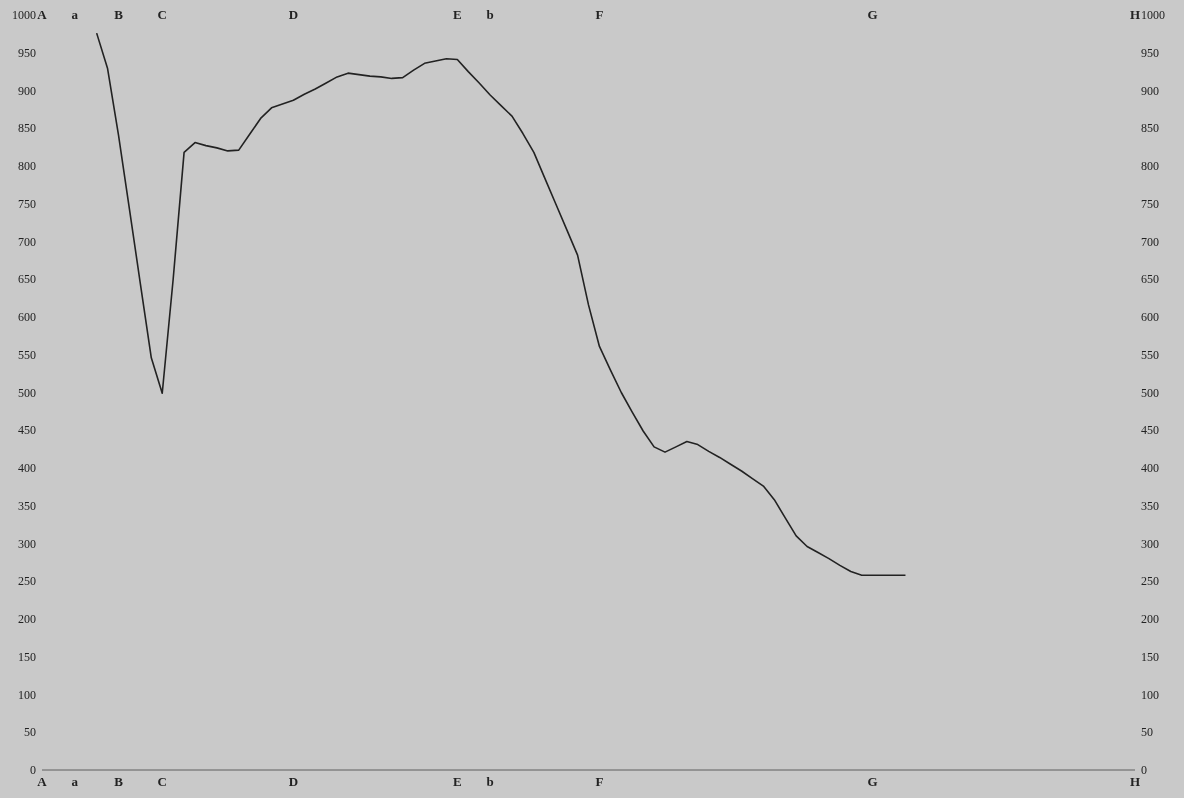 The width and height of the screenshot is (1184, 798). I want to click on y2-tick-label: 600, so click(1150, 317).